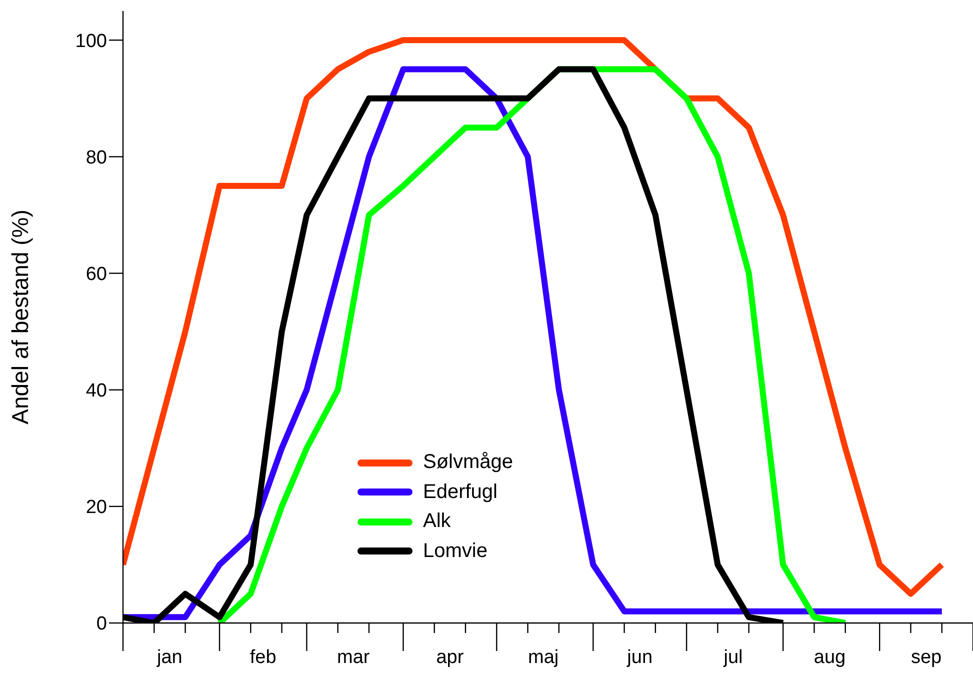 The height and width of the screenshot is (673, 973). What do you see at coordinates (263, 657) in the screenshot?
I see `x-tick-label: feb` at bounding box center [263, 657].